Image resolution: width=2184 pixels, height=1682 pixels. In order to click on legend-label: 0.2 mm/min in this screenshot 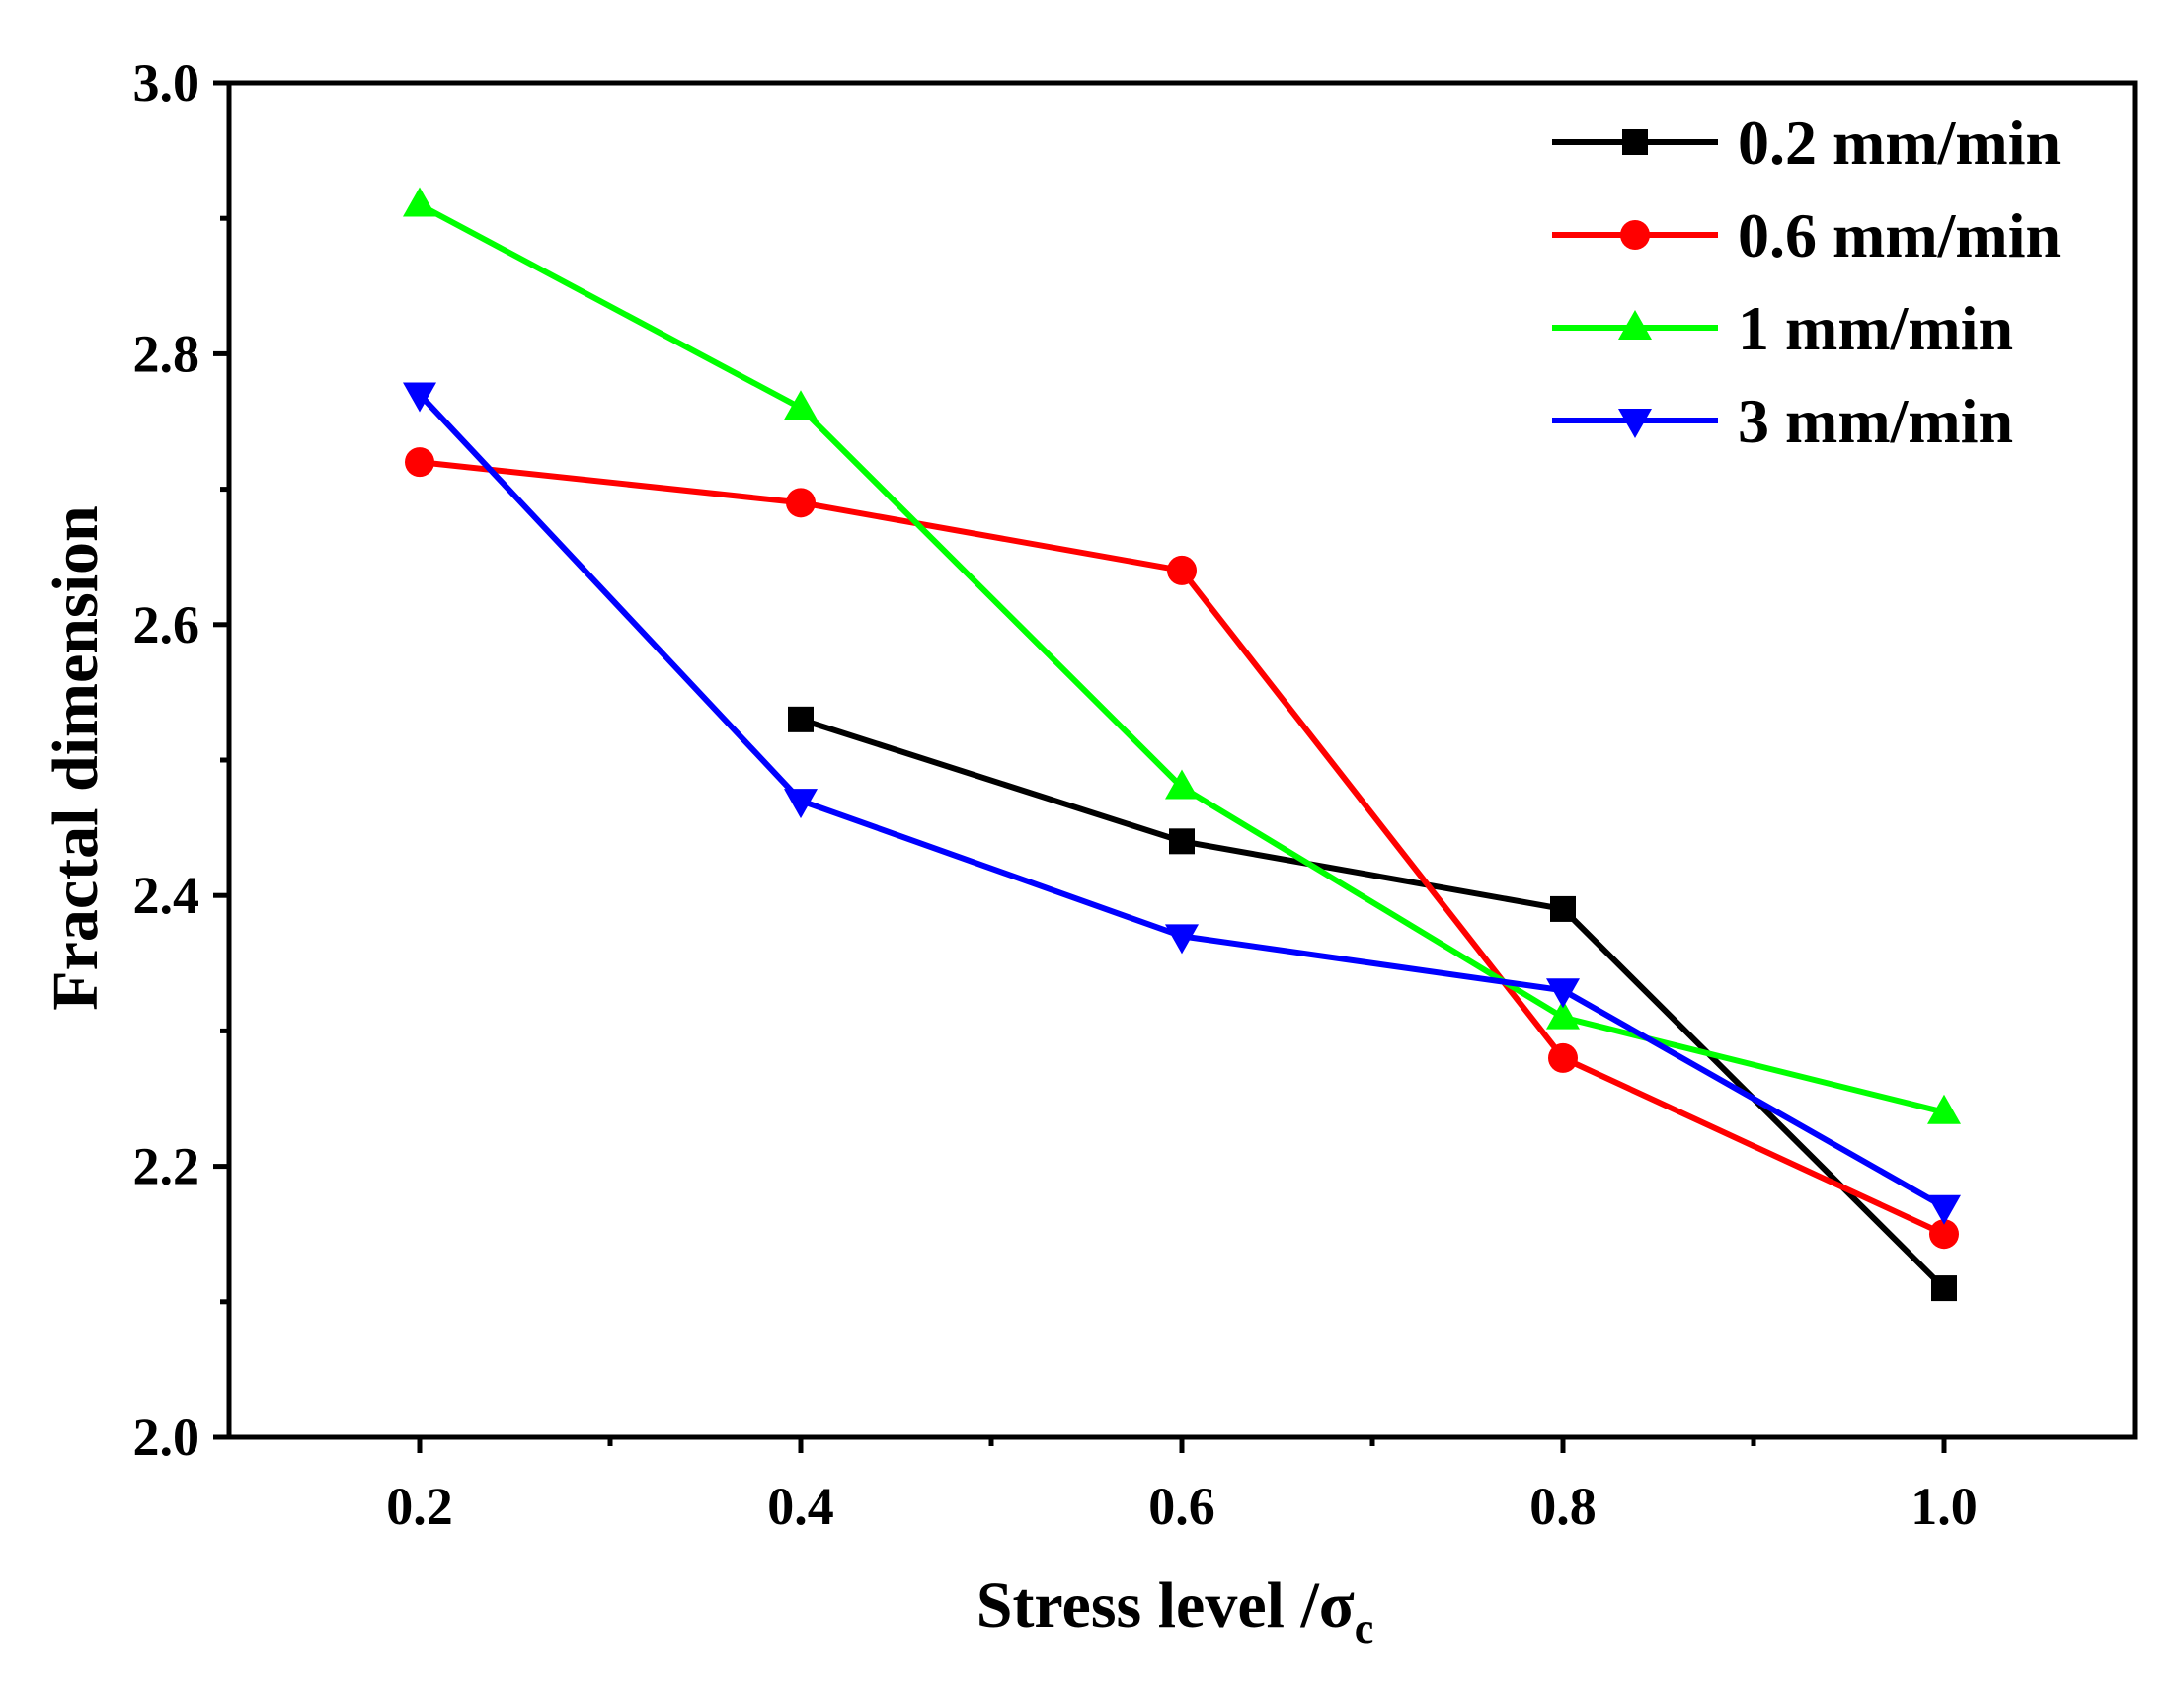, I will do `click(1899, 143)`.